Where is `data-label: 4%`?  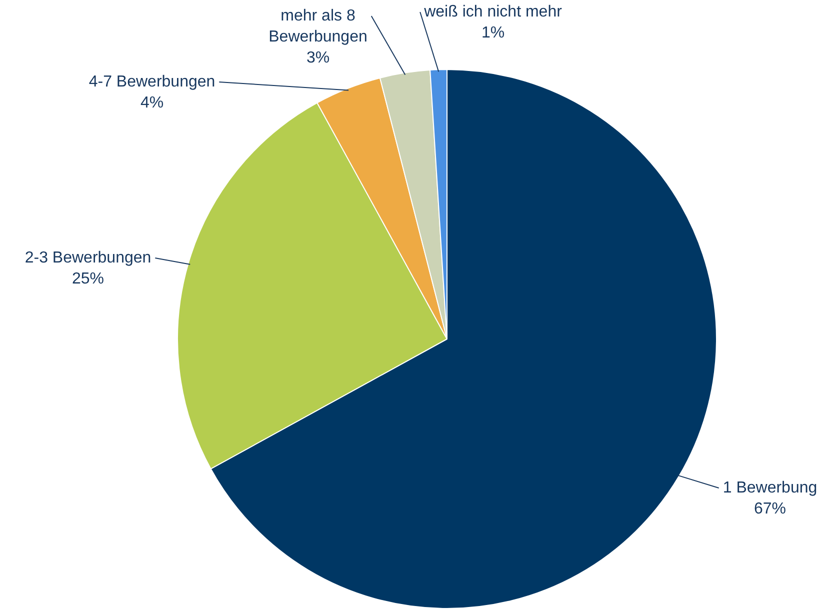
data-label: 4% is located at coordinates (152, 103).